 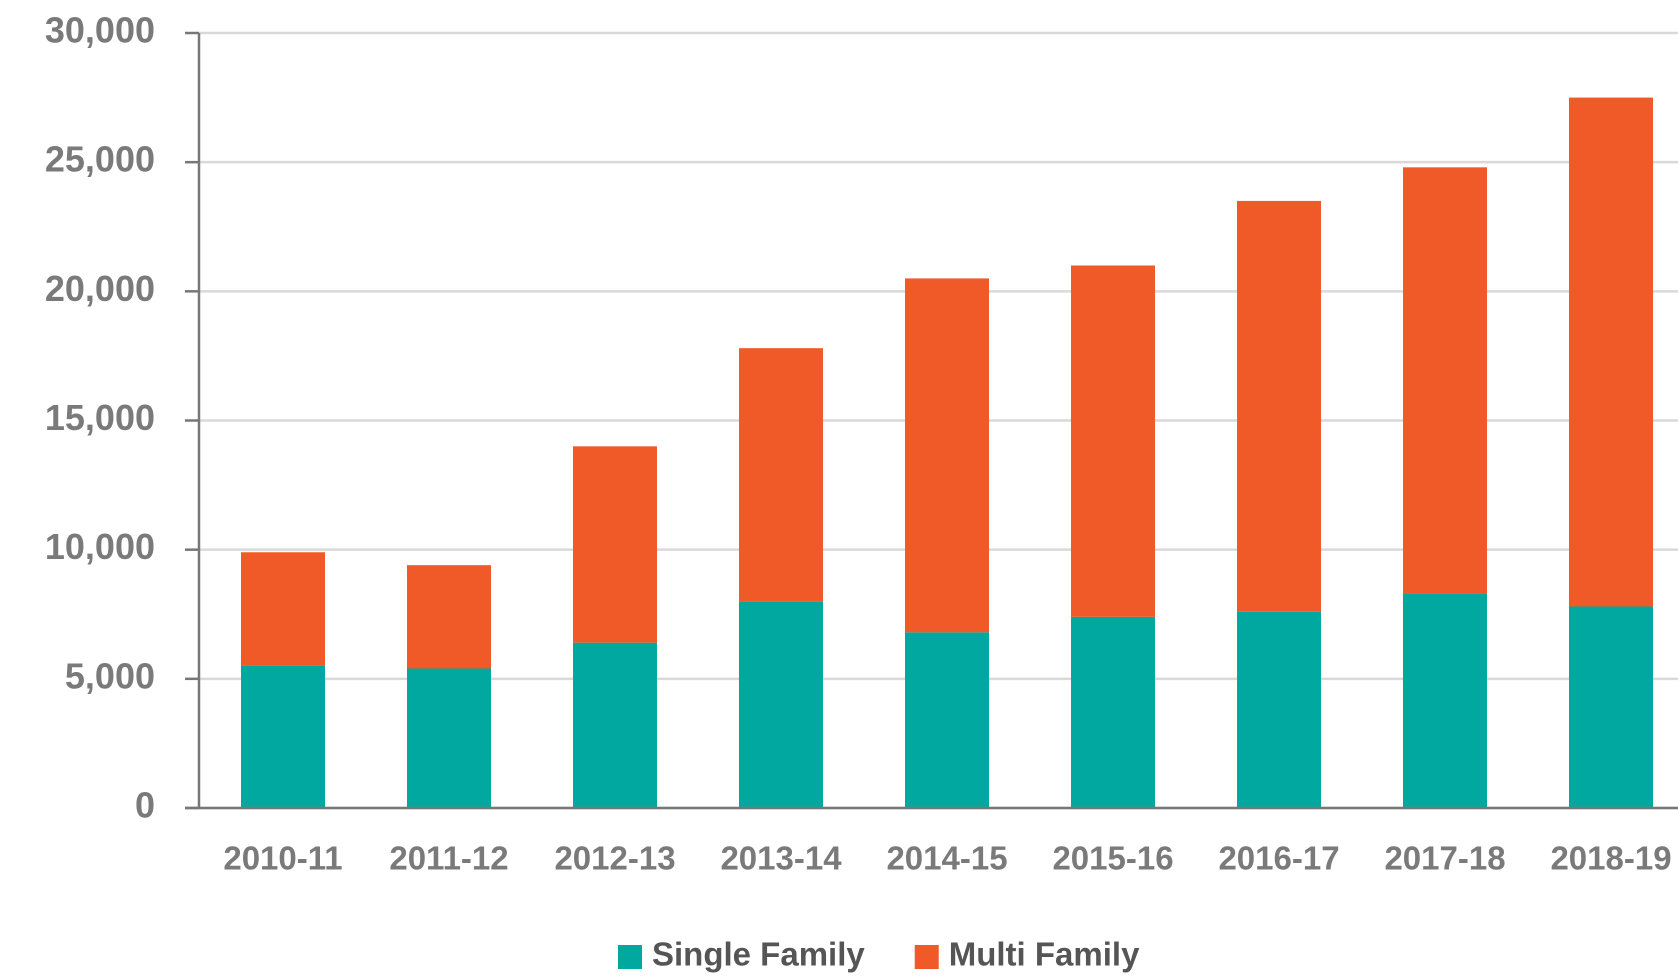 What do you see at coordinates (781, 858) in the screenshot?
I see `x-tick-label: 2013-14` at bounding box center [781, 858].